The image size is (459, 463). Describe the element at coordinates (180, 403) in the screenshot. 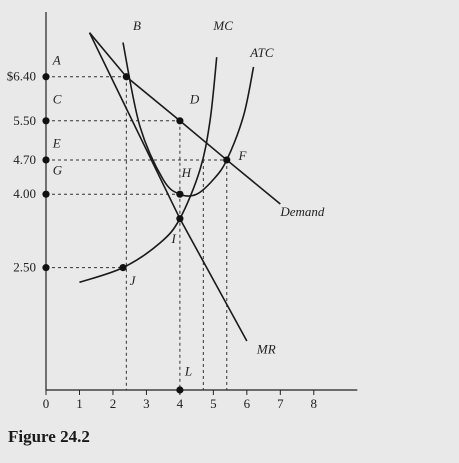

I see `x-tick-label-4: 4` at that location.